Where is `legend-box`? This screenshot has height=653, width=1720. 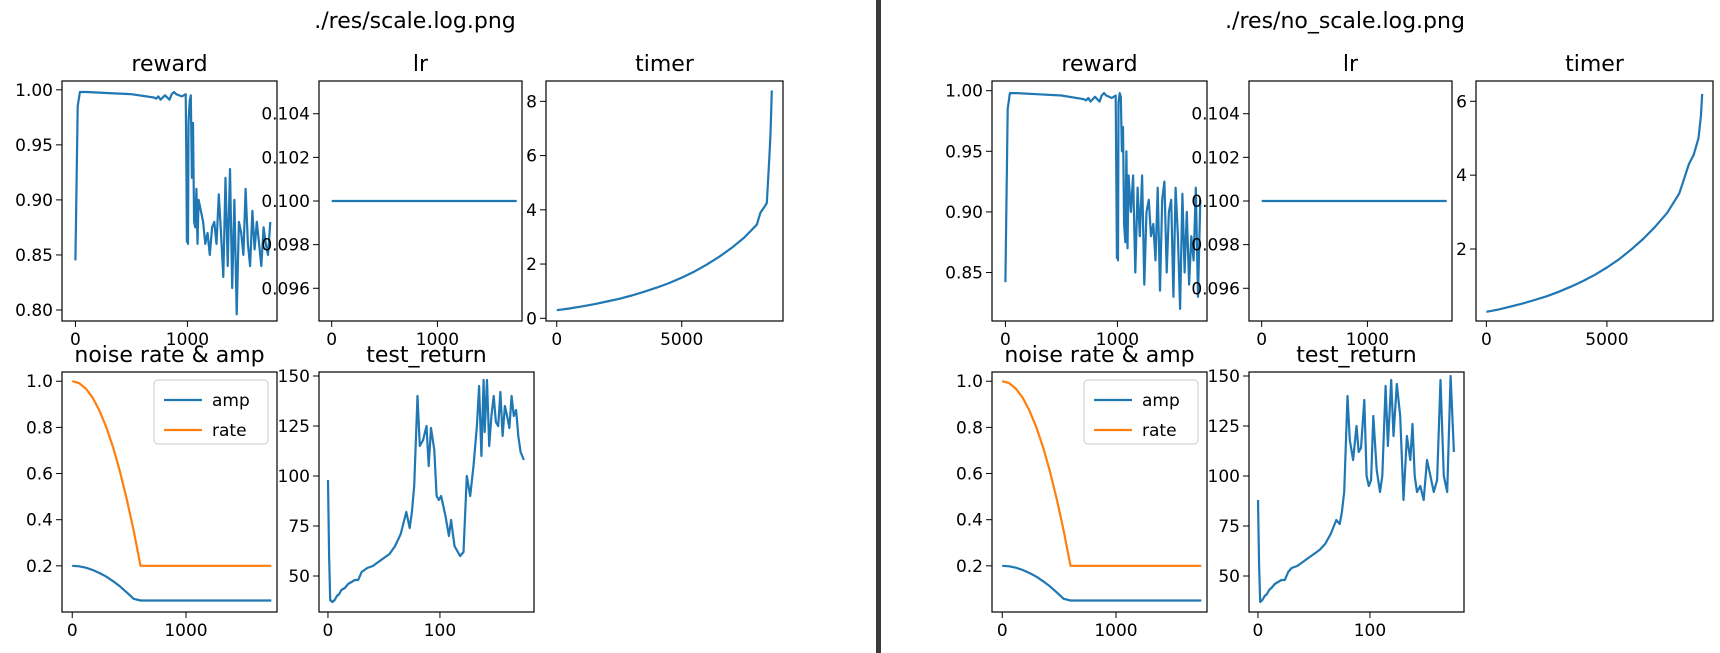 legend-box is located at coordinates (211, 412).